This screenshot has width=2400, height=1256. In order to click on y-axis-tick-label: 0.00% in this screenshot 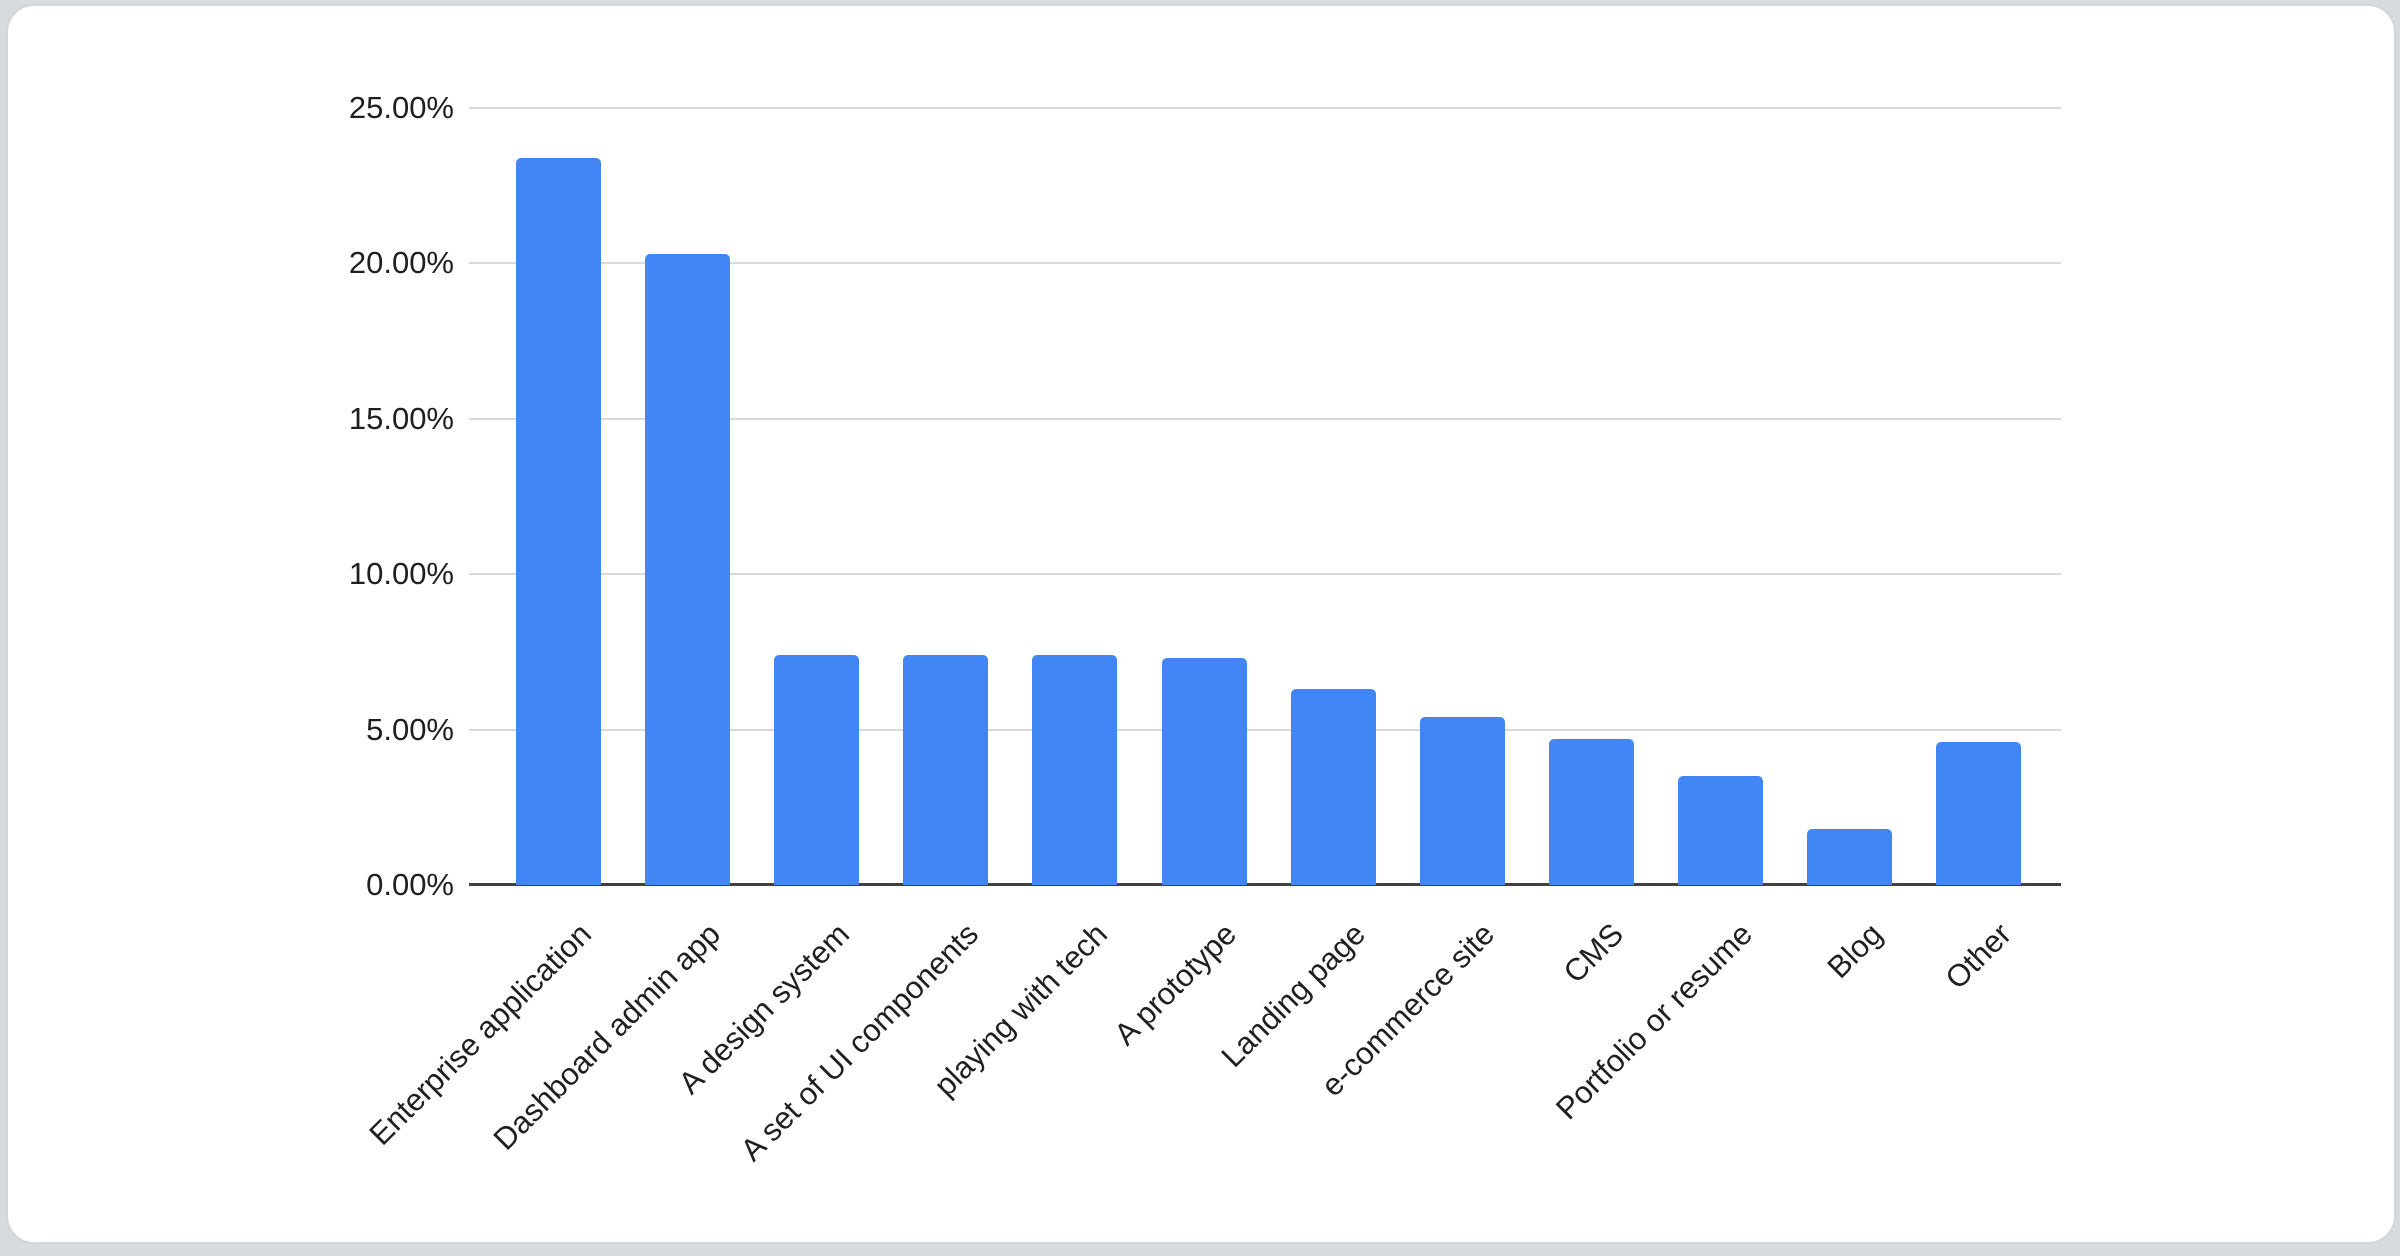, I will do `click(410, 884)`.